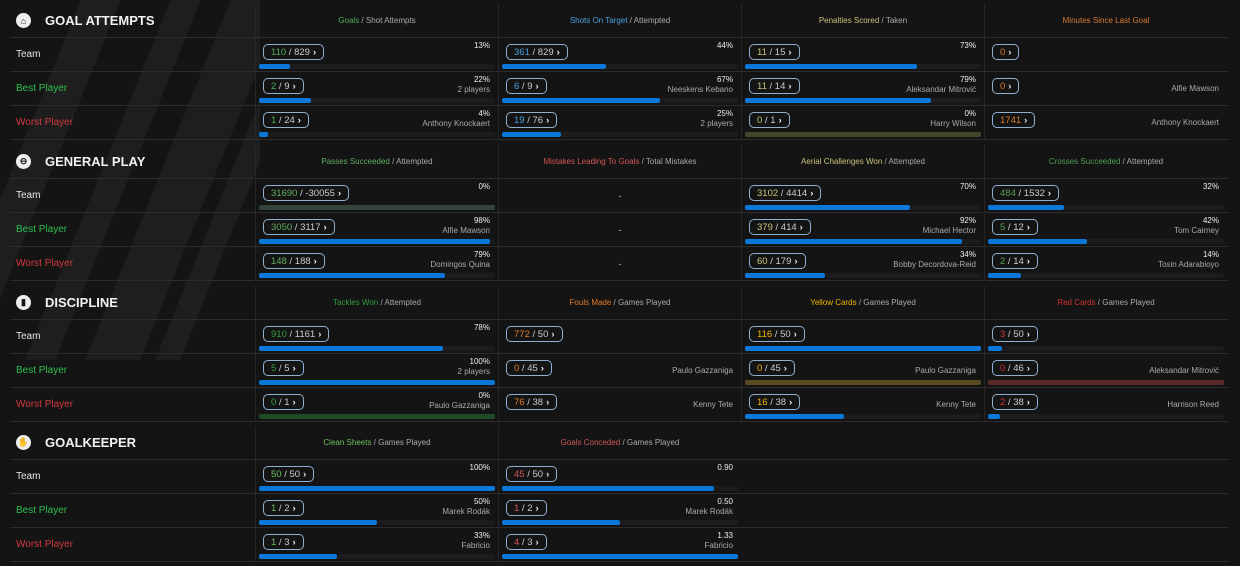 This screenshot has width=1240, height=566. I want to click on stat-value-button: 484 / 1532 ›, so click(1026, 193).